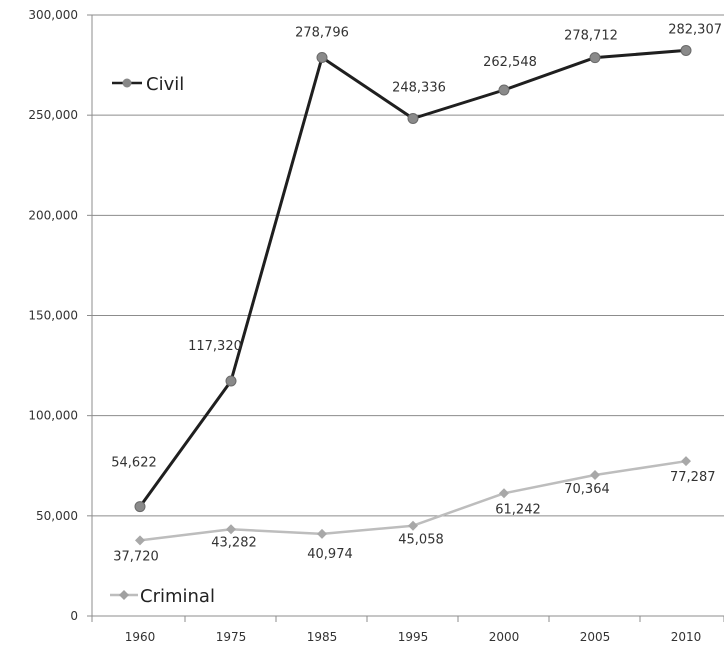  What do you see at coordinates (595, 637) in the screenshot?
I see `x-tick-label: 2005` at bounding box center [595, 637].